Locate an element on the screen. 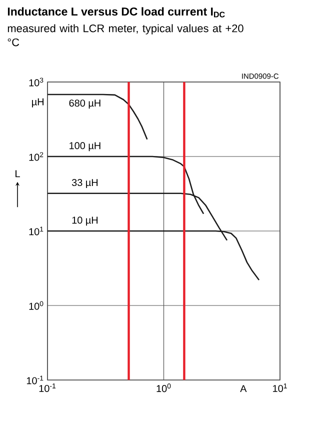 The height and width of the screenshot is (425, 325). y-tick-label: 10$^{0}$ is located at coordinates (36, 305).